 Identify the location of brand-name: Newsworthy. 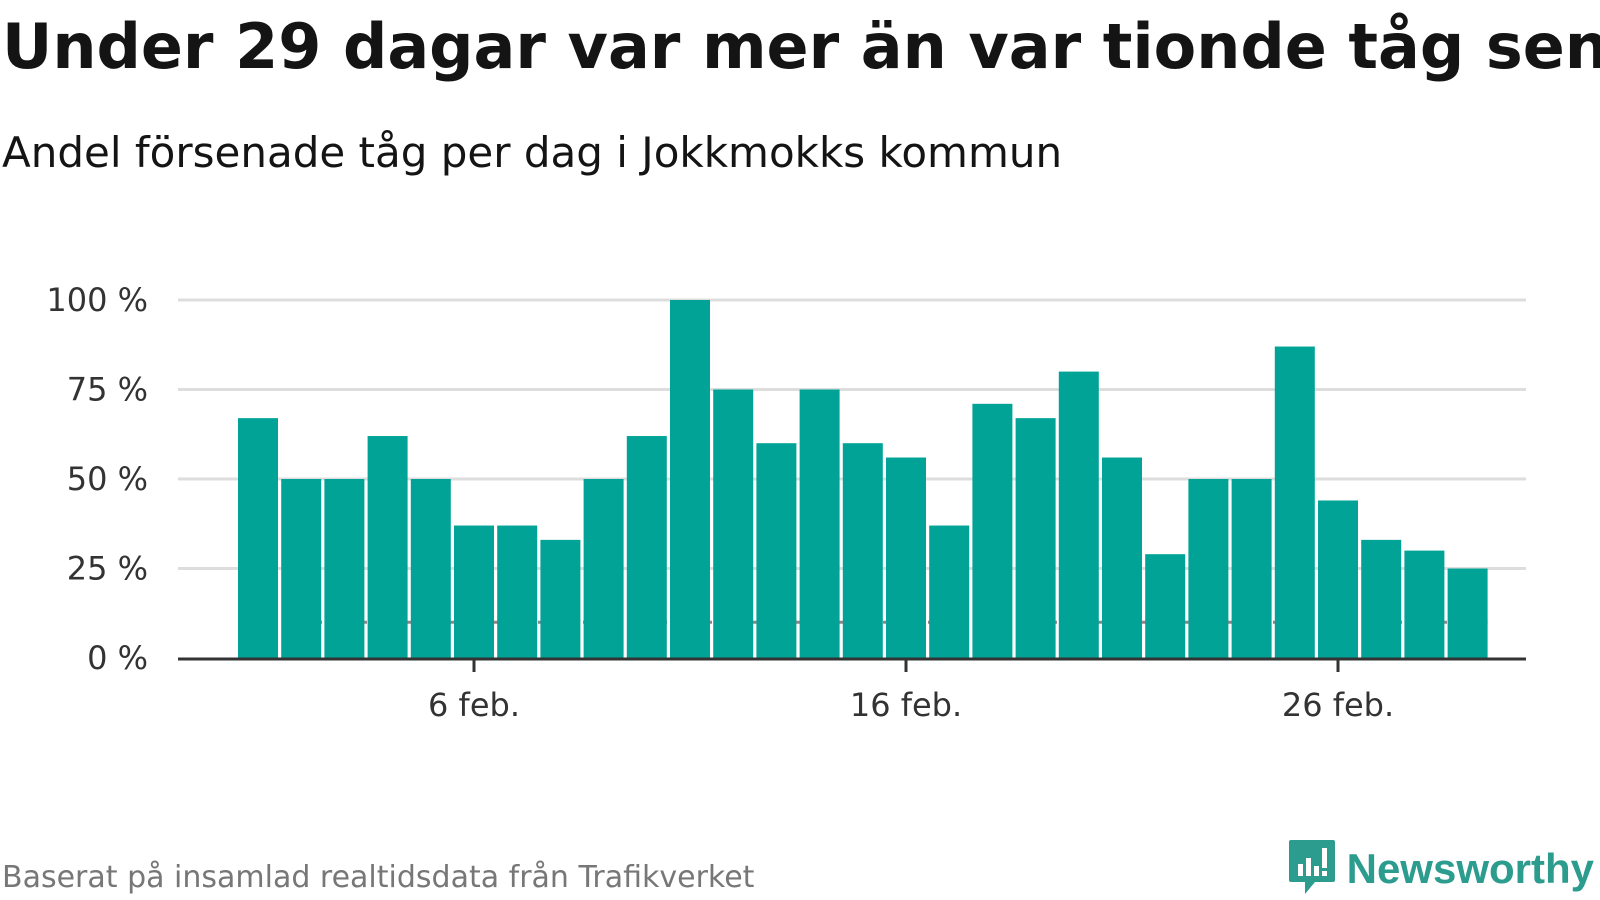
(1470, 868).